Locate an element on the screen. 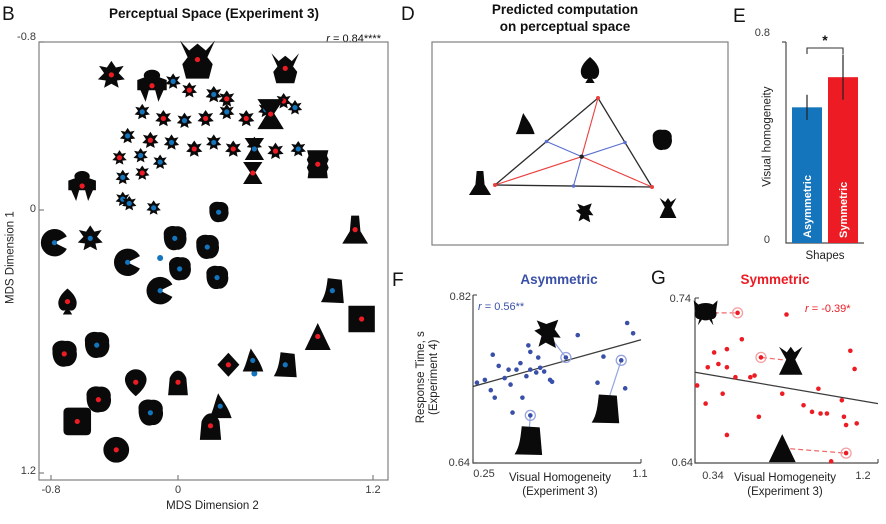  panel-g-title: Symmetric is located at coordinates (775, 279).